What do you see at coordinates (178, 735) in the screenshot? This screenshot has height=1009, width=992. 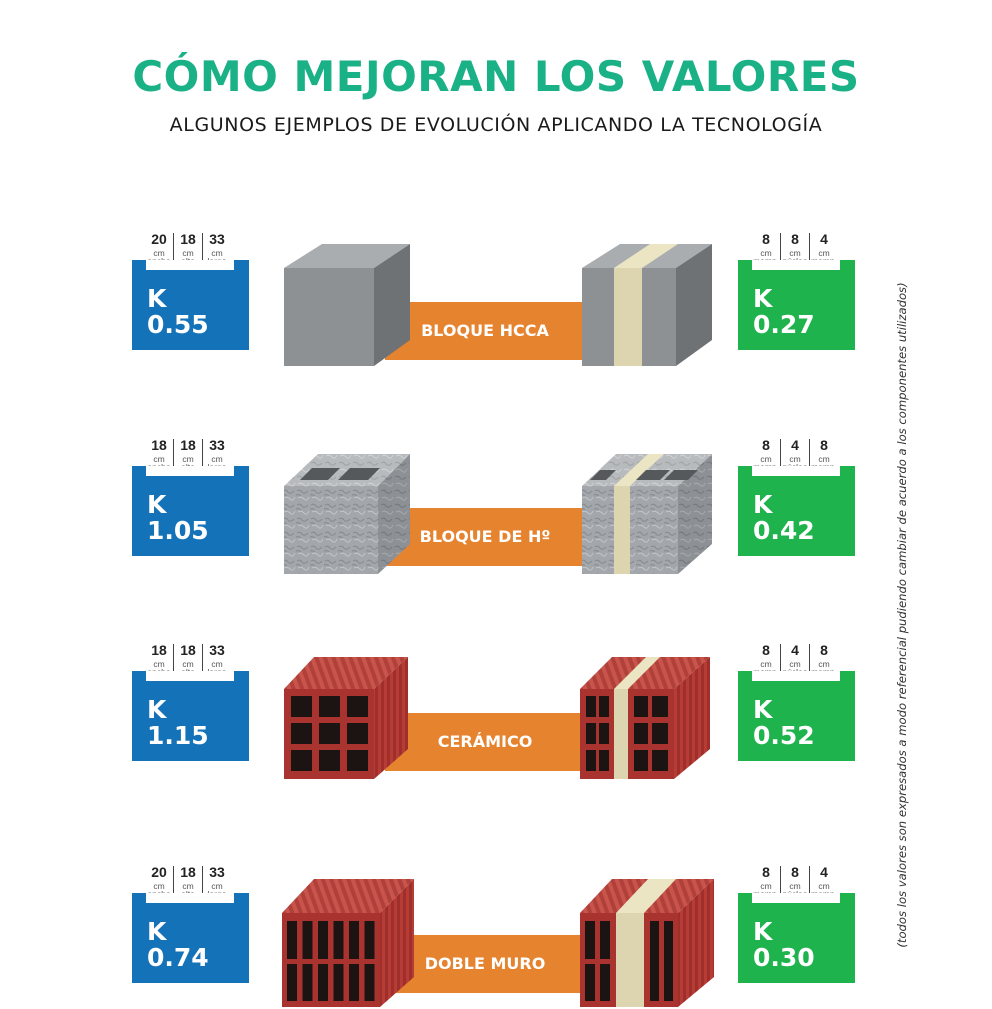 I see `k-value: 1.15` at bounding box center [178, 735].